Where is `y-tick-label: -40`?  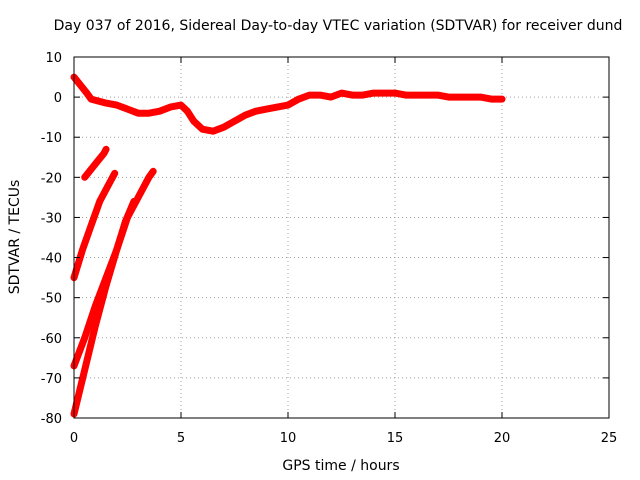 y-tick-label: -40 is located at coordinates (51, 259).